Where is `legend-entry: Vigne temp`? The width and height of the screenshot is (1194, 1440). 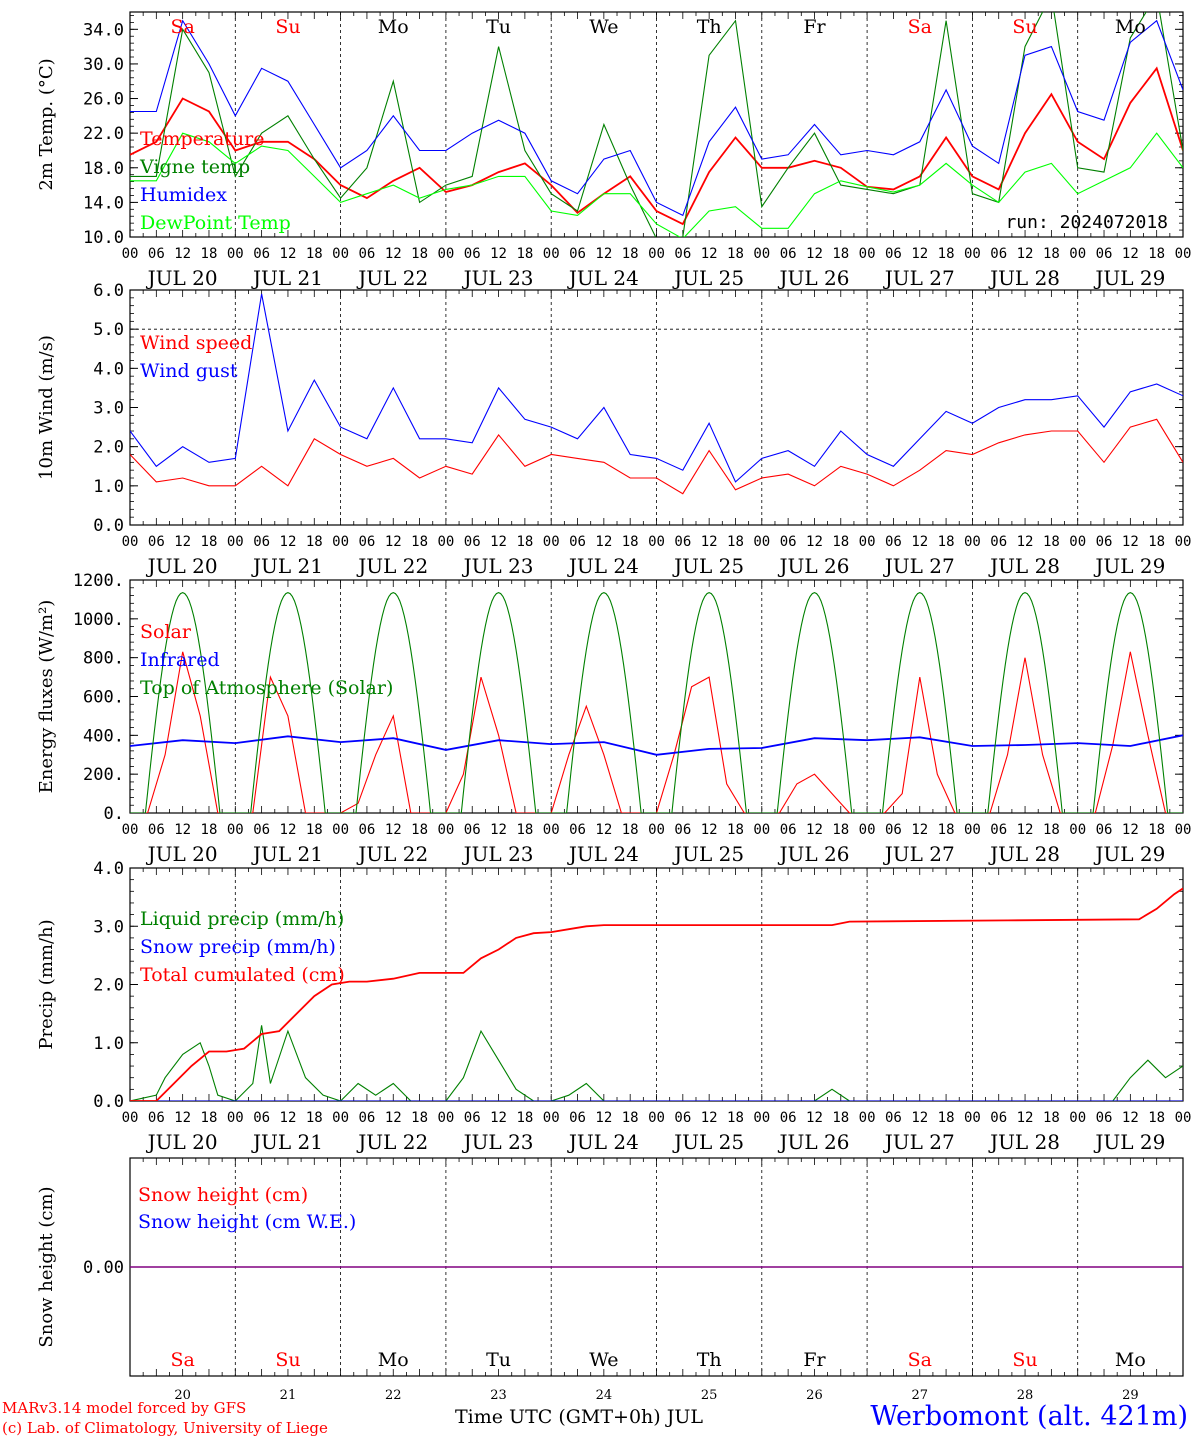 legend-entry: Vigne temp is located at coordinates (194, 167).